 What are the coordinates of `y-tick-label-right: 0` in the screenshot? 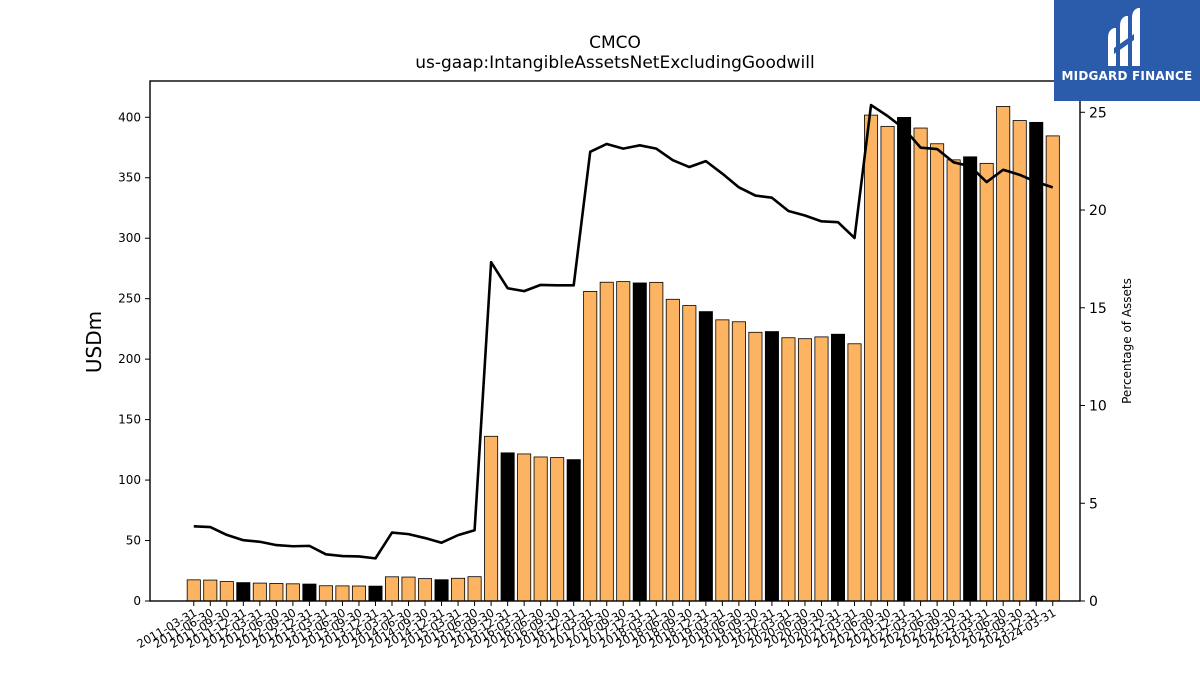 It's located at (1093, 602).